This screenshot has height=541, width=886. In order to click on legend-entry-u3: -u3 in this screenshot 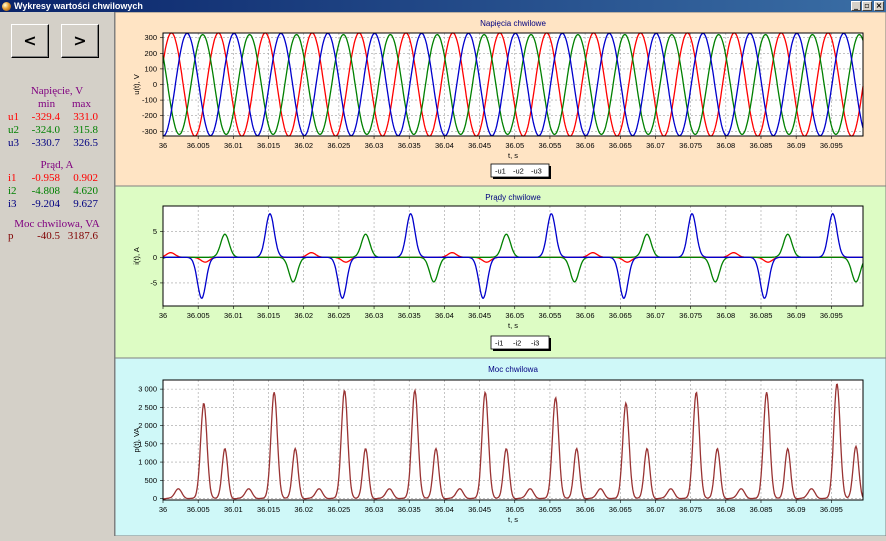, I will do `click(536, 171)`.